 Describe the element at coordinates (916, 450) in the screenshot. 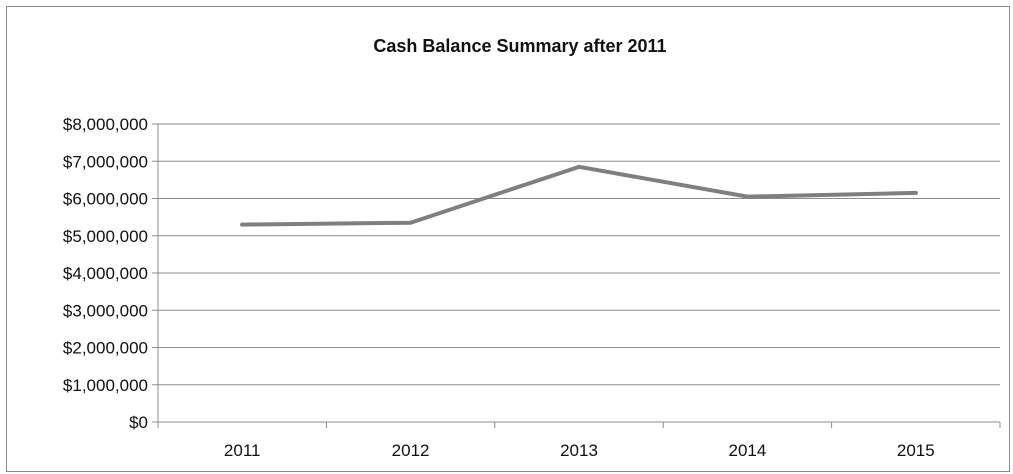

I see `x-tick-label: 2015` at that location.